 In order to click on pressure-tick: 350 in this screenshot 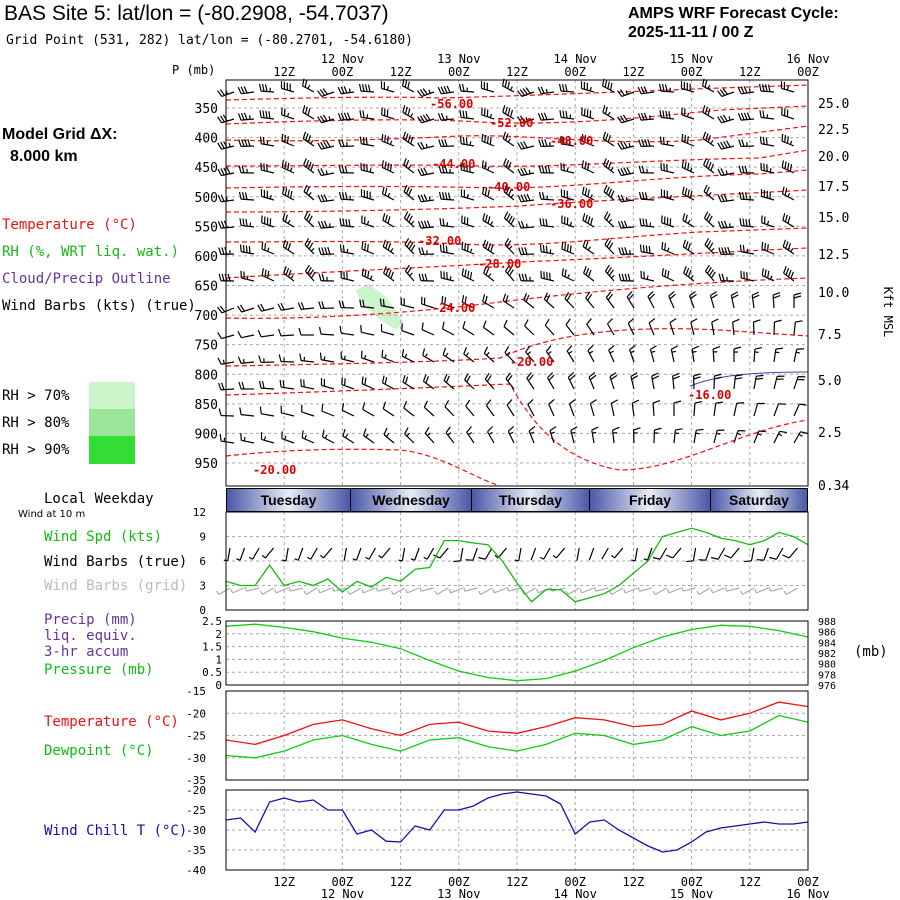, I will do `click(206, 109)`.